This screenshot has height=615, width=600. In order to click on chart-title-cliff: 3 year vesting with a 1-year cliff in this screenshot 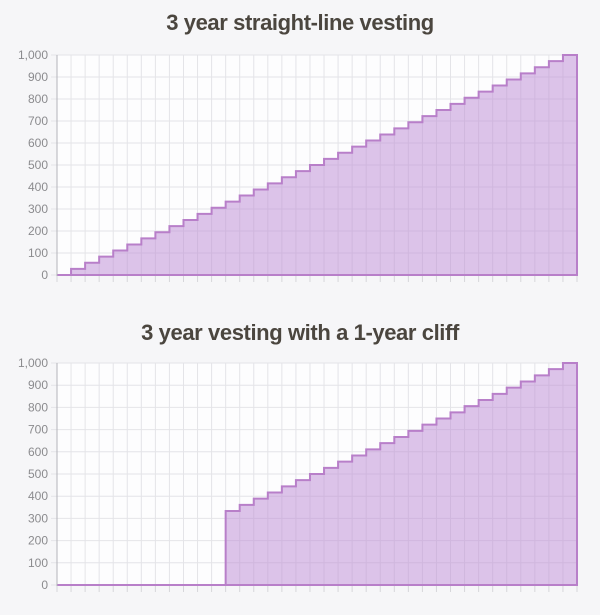, I will do `click(300, 332)`.